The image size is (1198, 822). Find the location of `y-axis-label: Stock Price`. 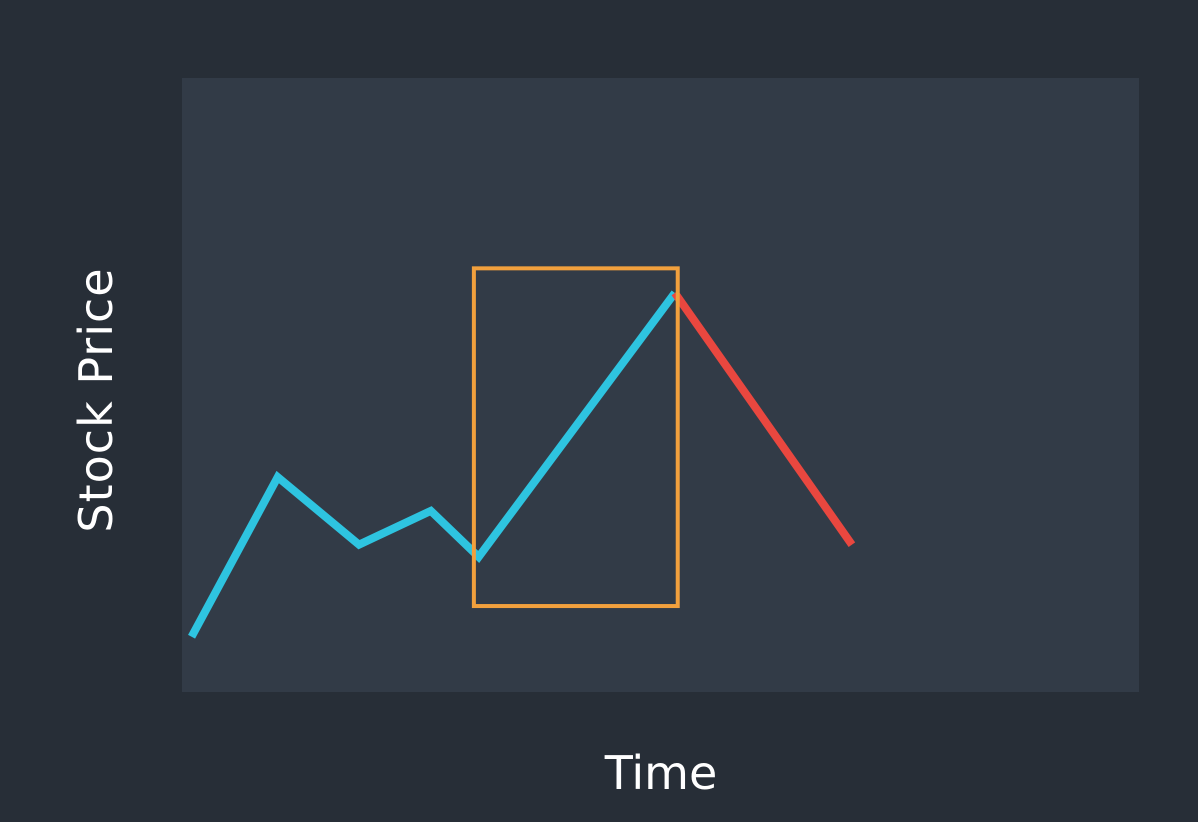

y-axis-label: Stock Price is located at coordinates (96, 400).